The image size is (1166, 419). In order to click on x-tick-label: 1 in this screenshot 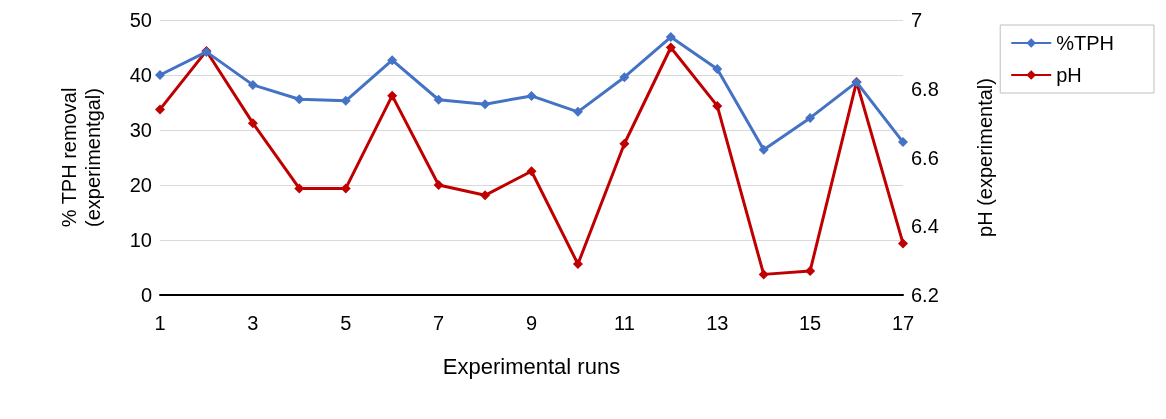, I will do `click(160, 323)`.